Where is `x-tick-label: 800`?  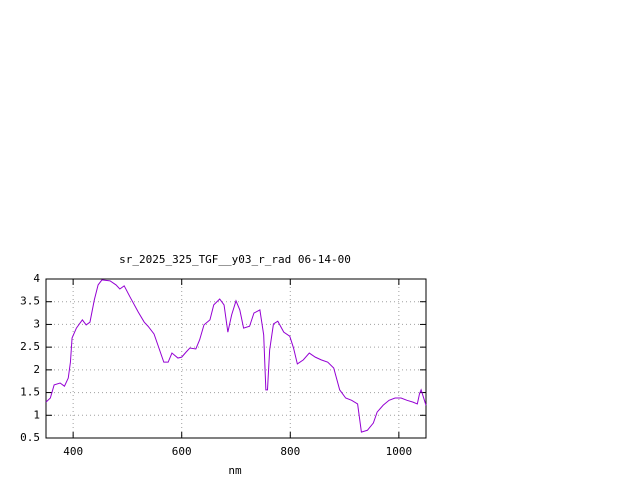 x-tick-label: 800 is located at coordinates (290, 451).